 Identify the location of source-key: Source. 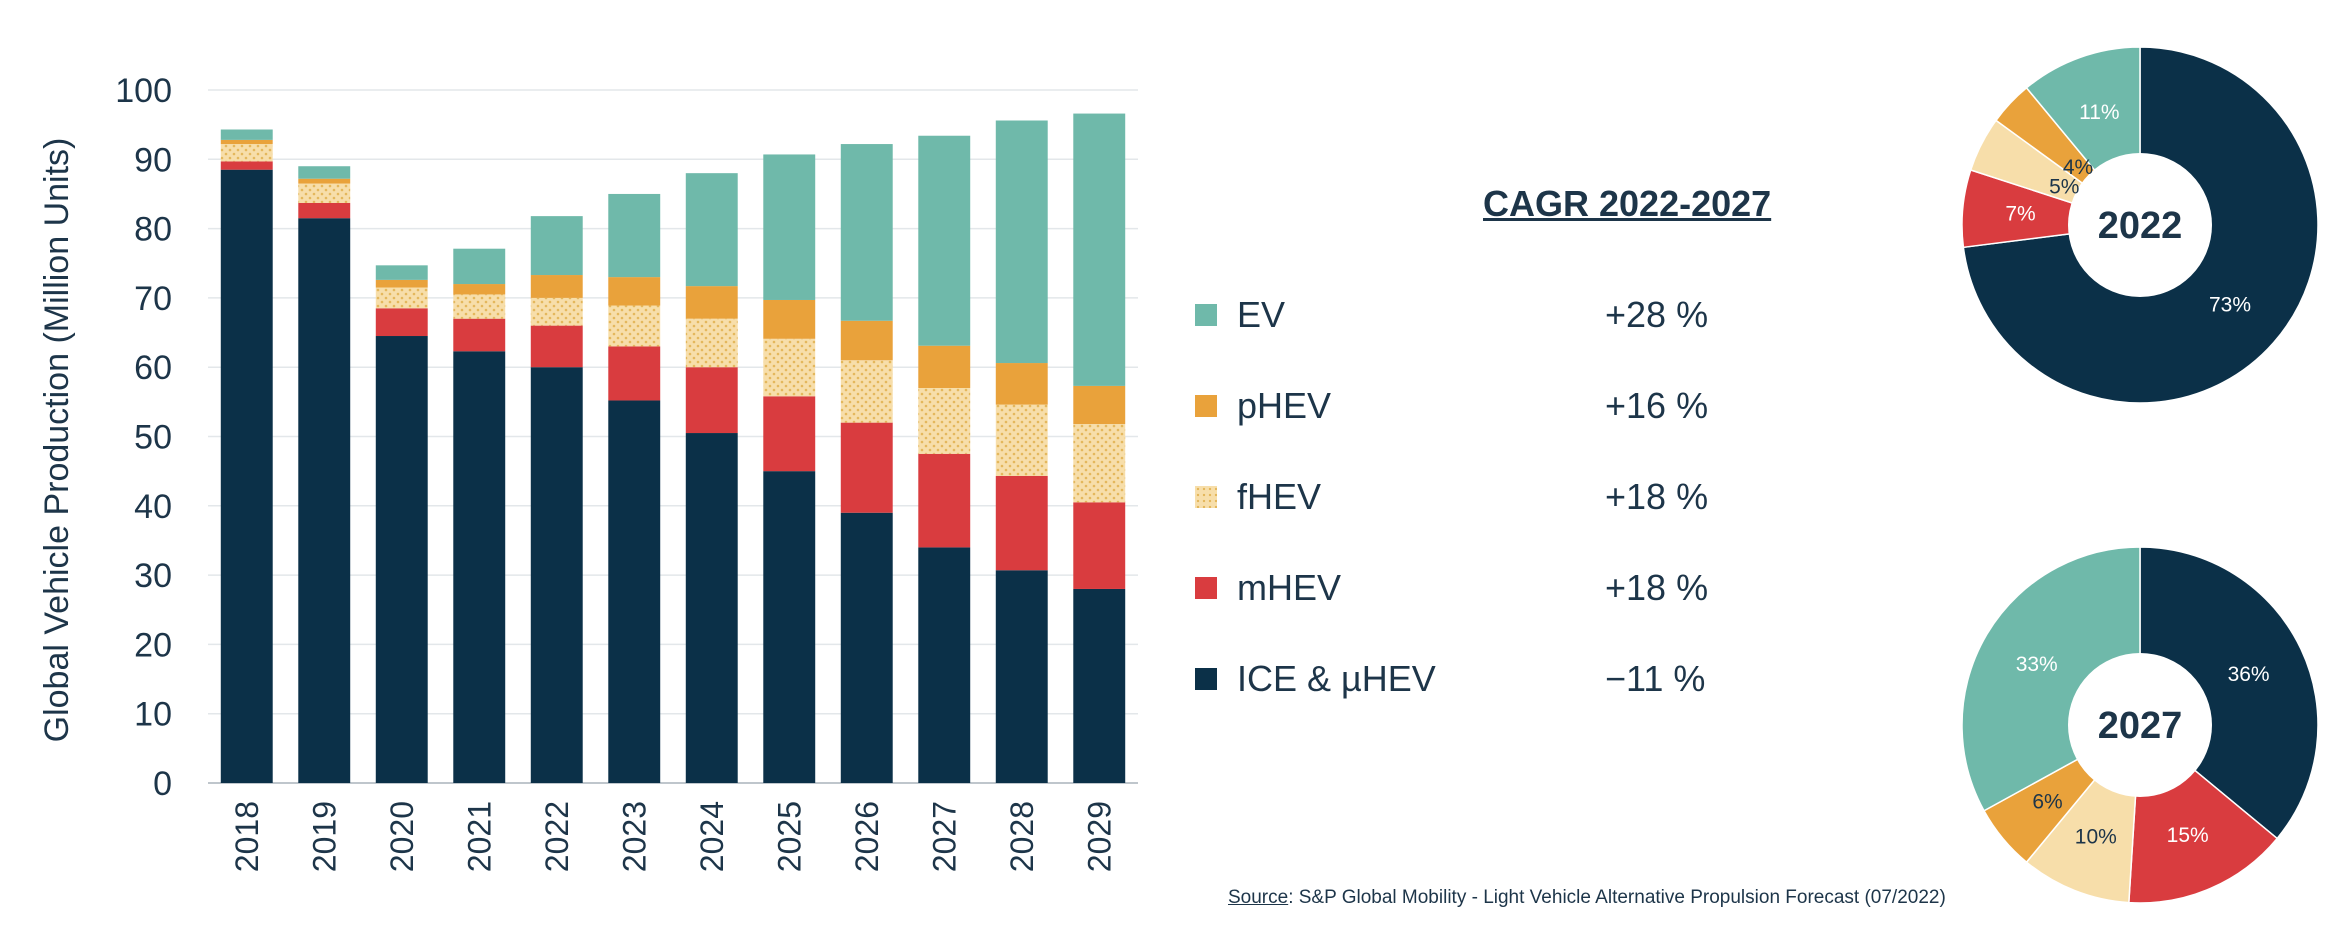
(1258, 897).